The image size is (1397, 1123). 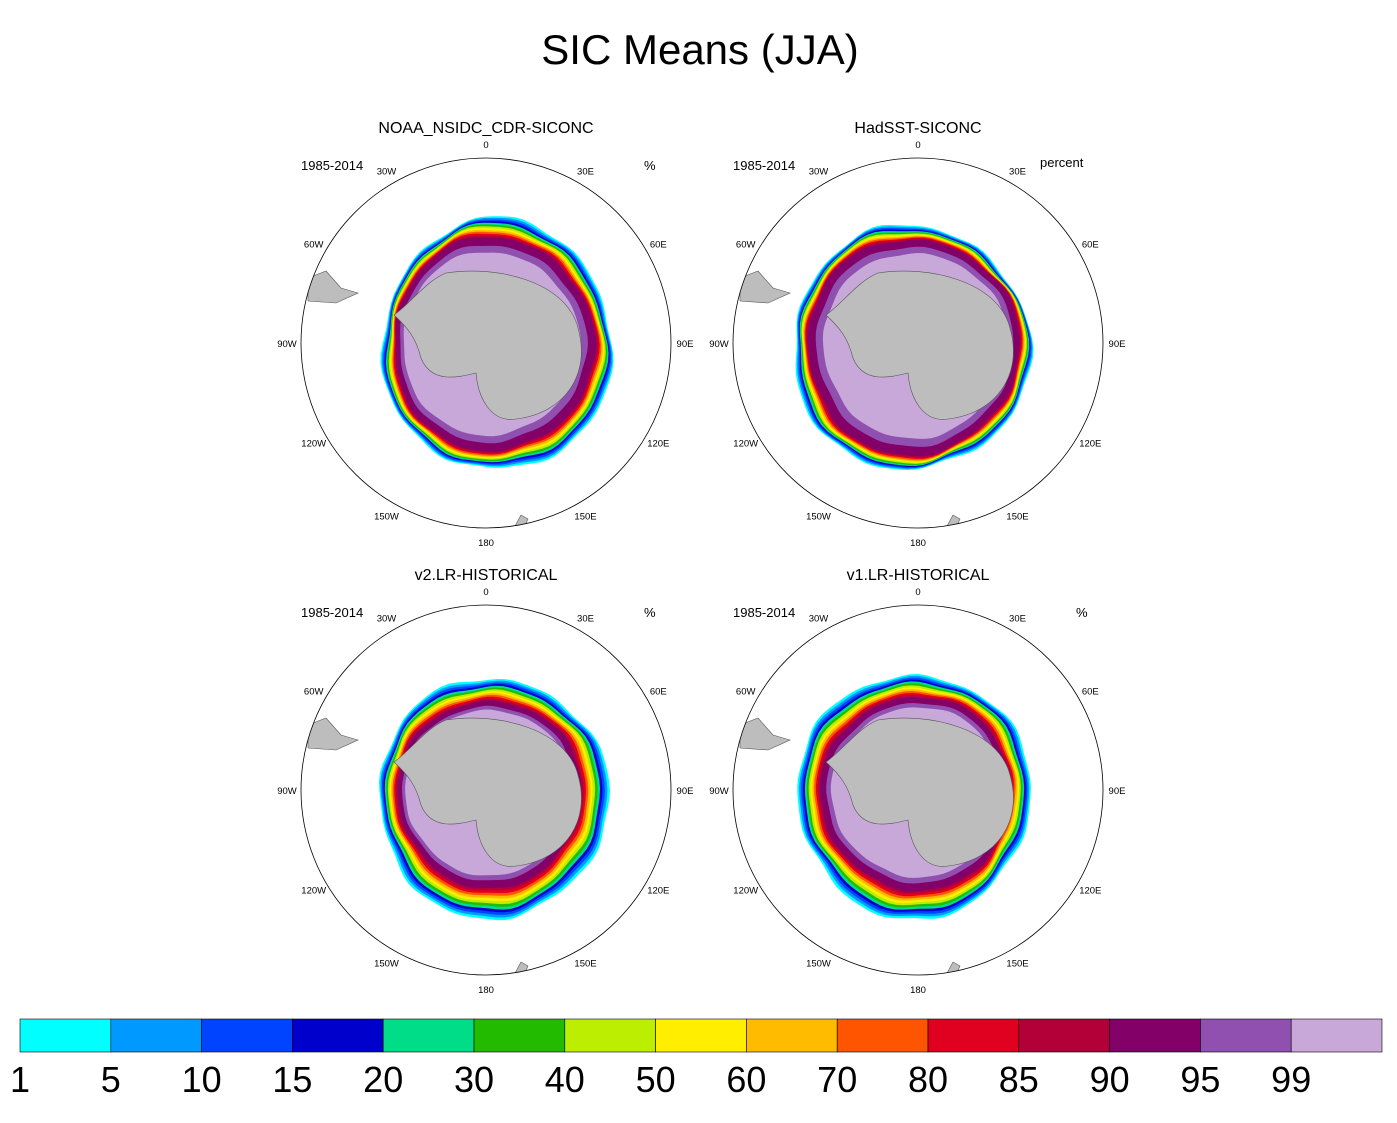 I want to click on colorbar: 1 5 10 15 20 30 40 50 60 70 80 85 90 95 99, so click(x=696, y=1059).